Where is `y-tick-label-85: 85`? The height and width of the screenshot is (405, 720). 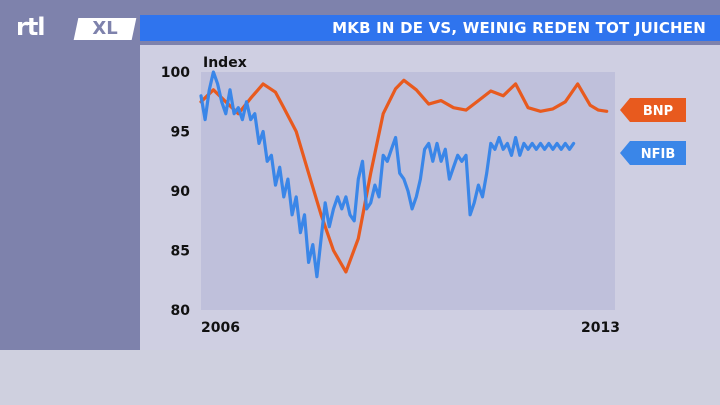 y-tick-label-85: 85 is located at coordinates (180, 252).